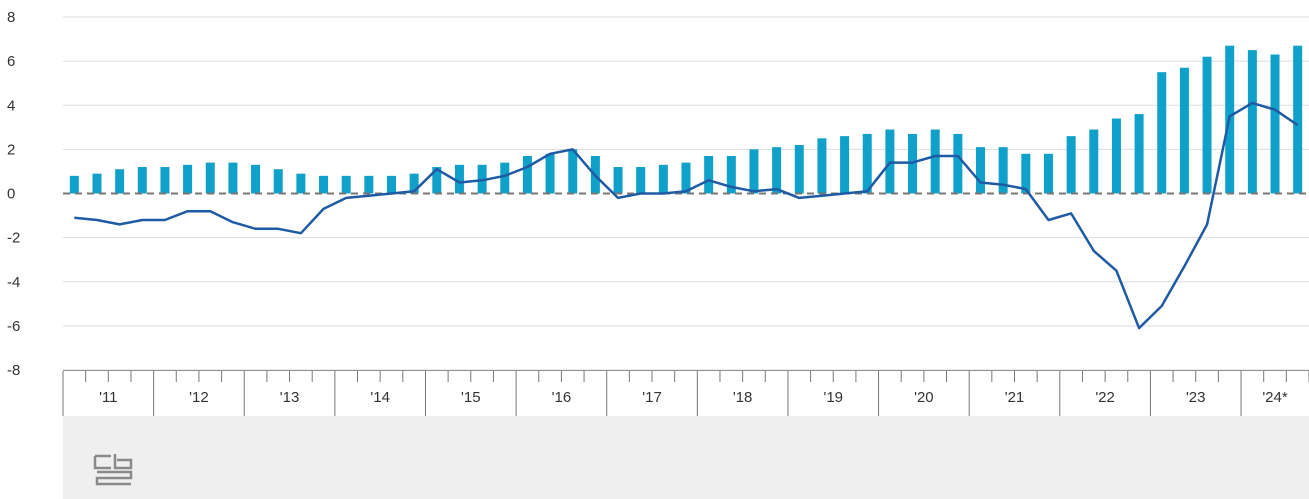 This screenshot has width=1309, height=499. Describe the element at coordinates (1275, 397) in the screenshot. I see `x-tick-label: '24*` at that location.